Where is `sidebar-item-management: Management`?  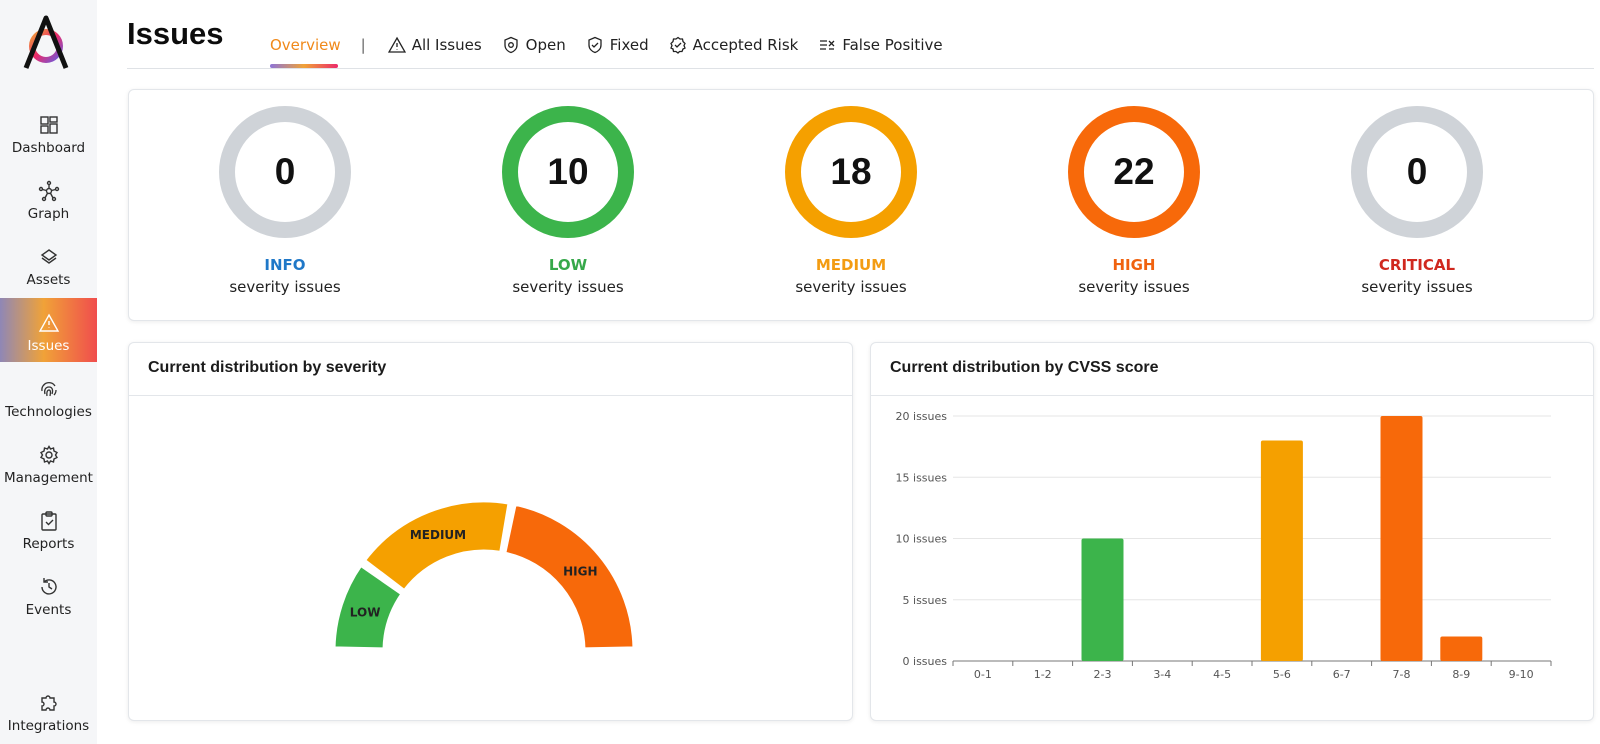
sidebar-item-management: Management is located at coordinates (48, 462).